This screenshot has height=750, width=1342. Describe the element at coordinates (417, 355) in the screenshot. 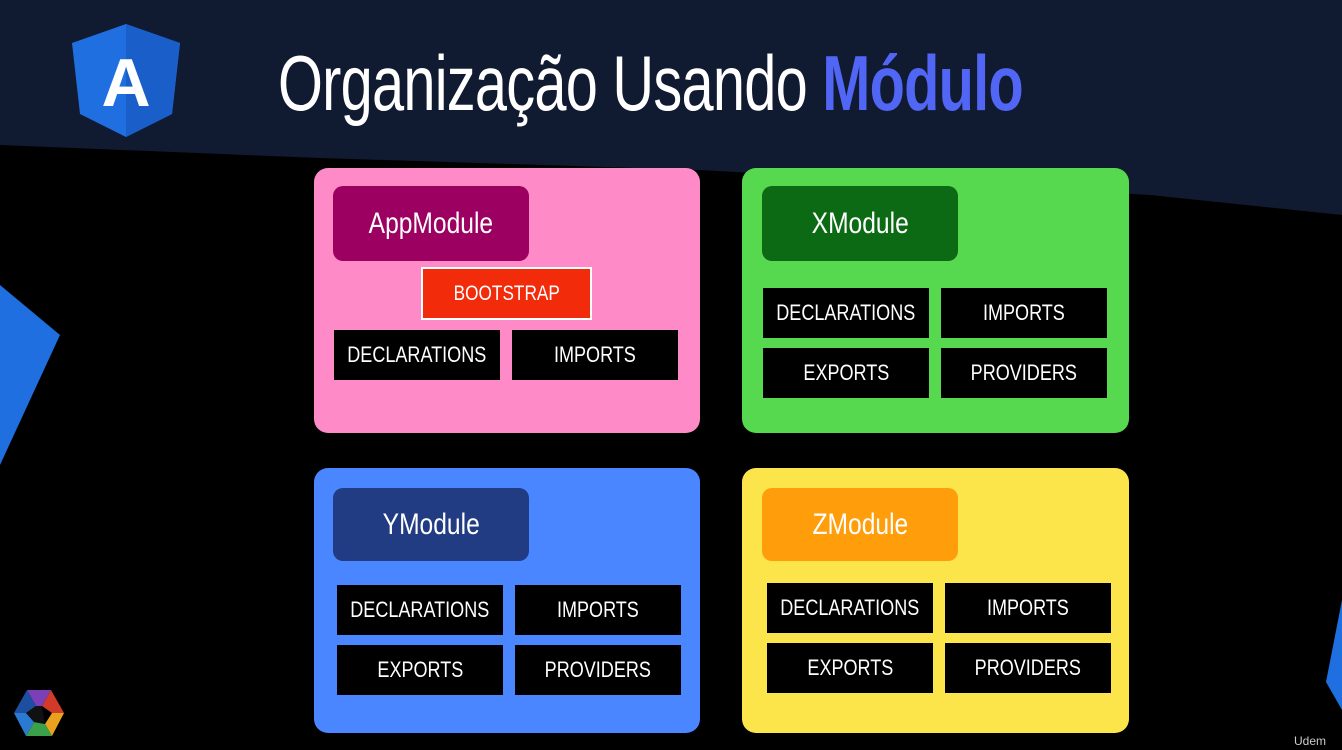

I see `app-declarations: DECLARATIONS` at that location.